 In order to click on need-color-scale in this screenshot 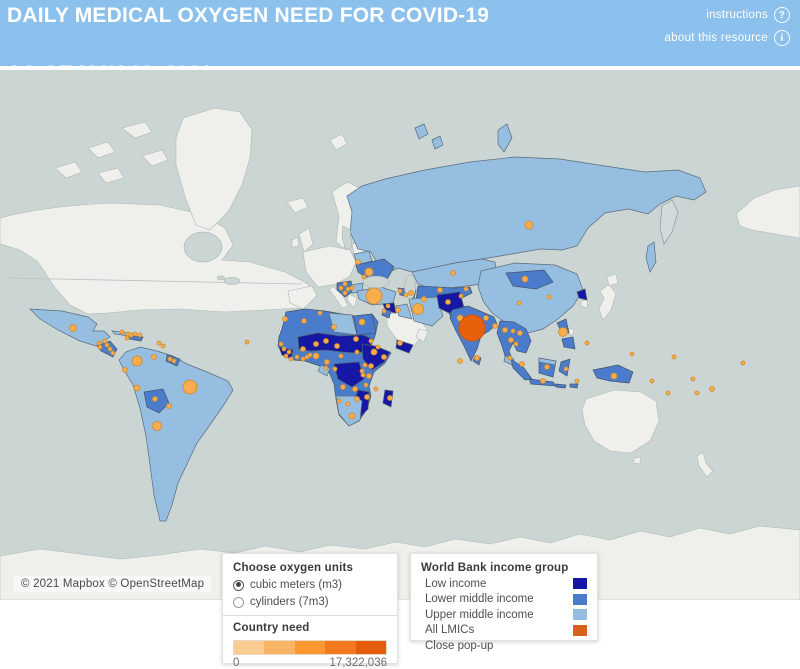, I will do `click(310, 647)`.